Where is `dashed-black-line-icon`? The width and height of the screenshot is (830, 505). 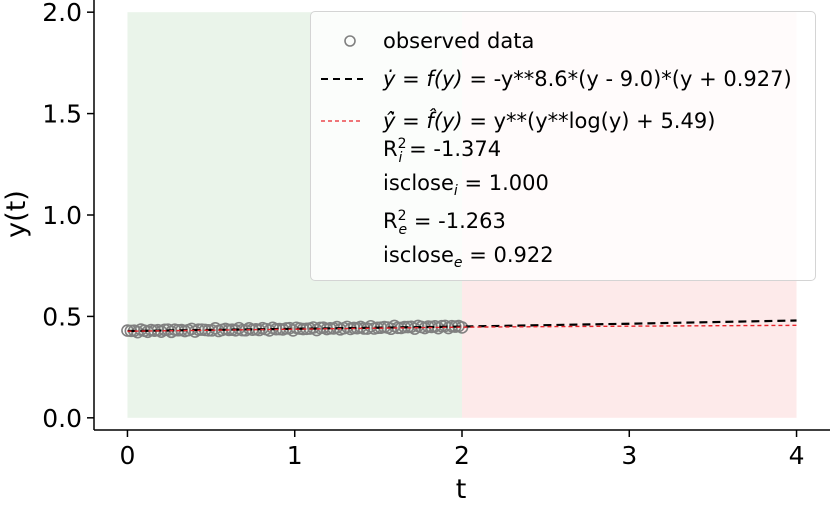 dashed-black-line-icon is located at coordinates (342, 79).